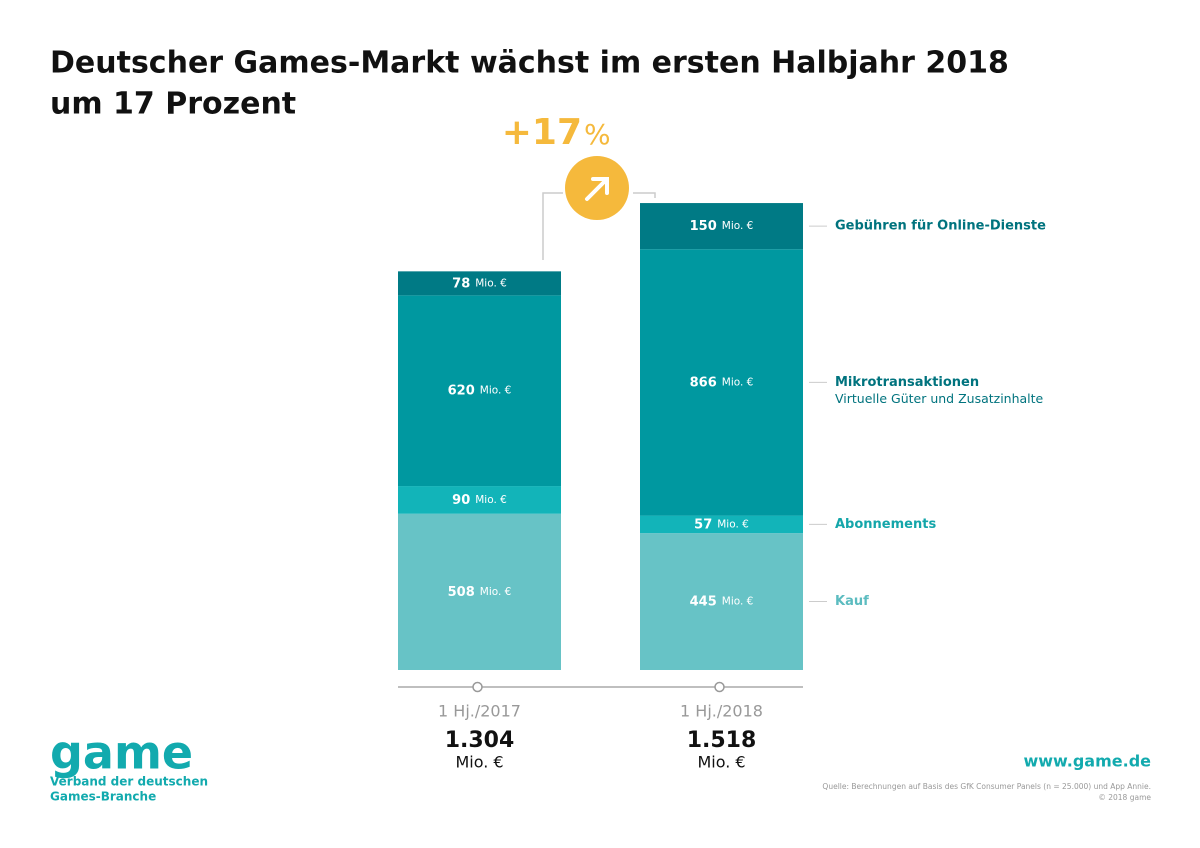 Image resolution: width=1200 pixels, height=848 pixels. Describe the element at coordinates (461, 390) in the screenshot. I see `data-value: 620` at that location.